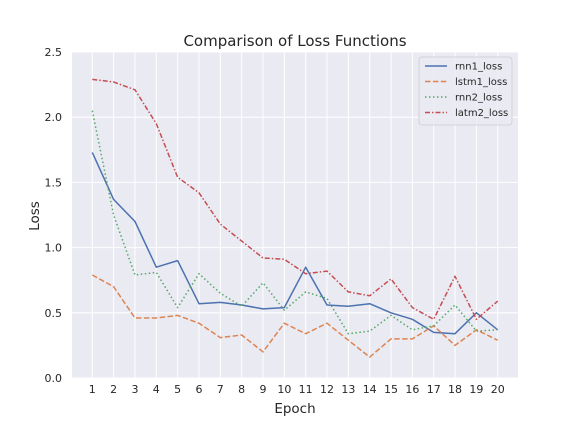 Image resolution: width=576 pixels, height=432 pixels. I want to click on y-tick-label: 0.0, so click(54, 378).